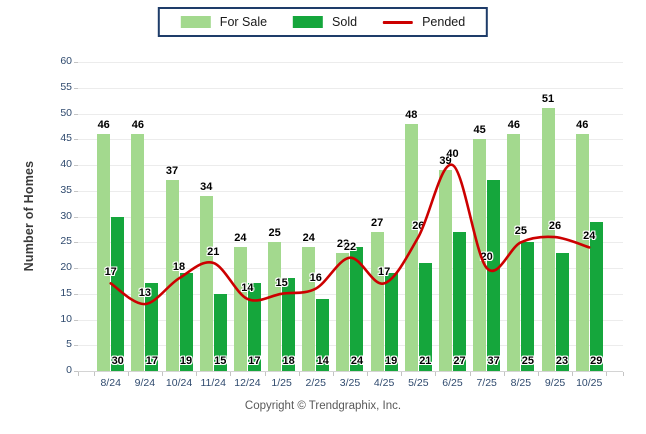 The width and height of the screenshot is (646, 434). I want to click on sold-value-label: 21, so click(425, 361).